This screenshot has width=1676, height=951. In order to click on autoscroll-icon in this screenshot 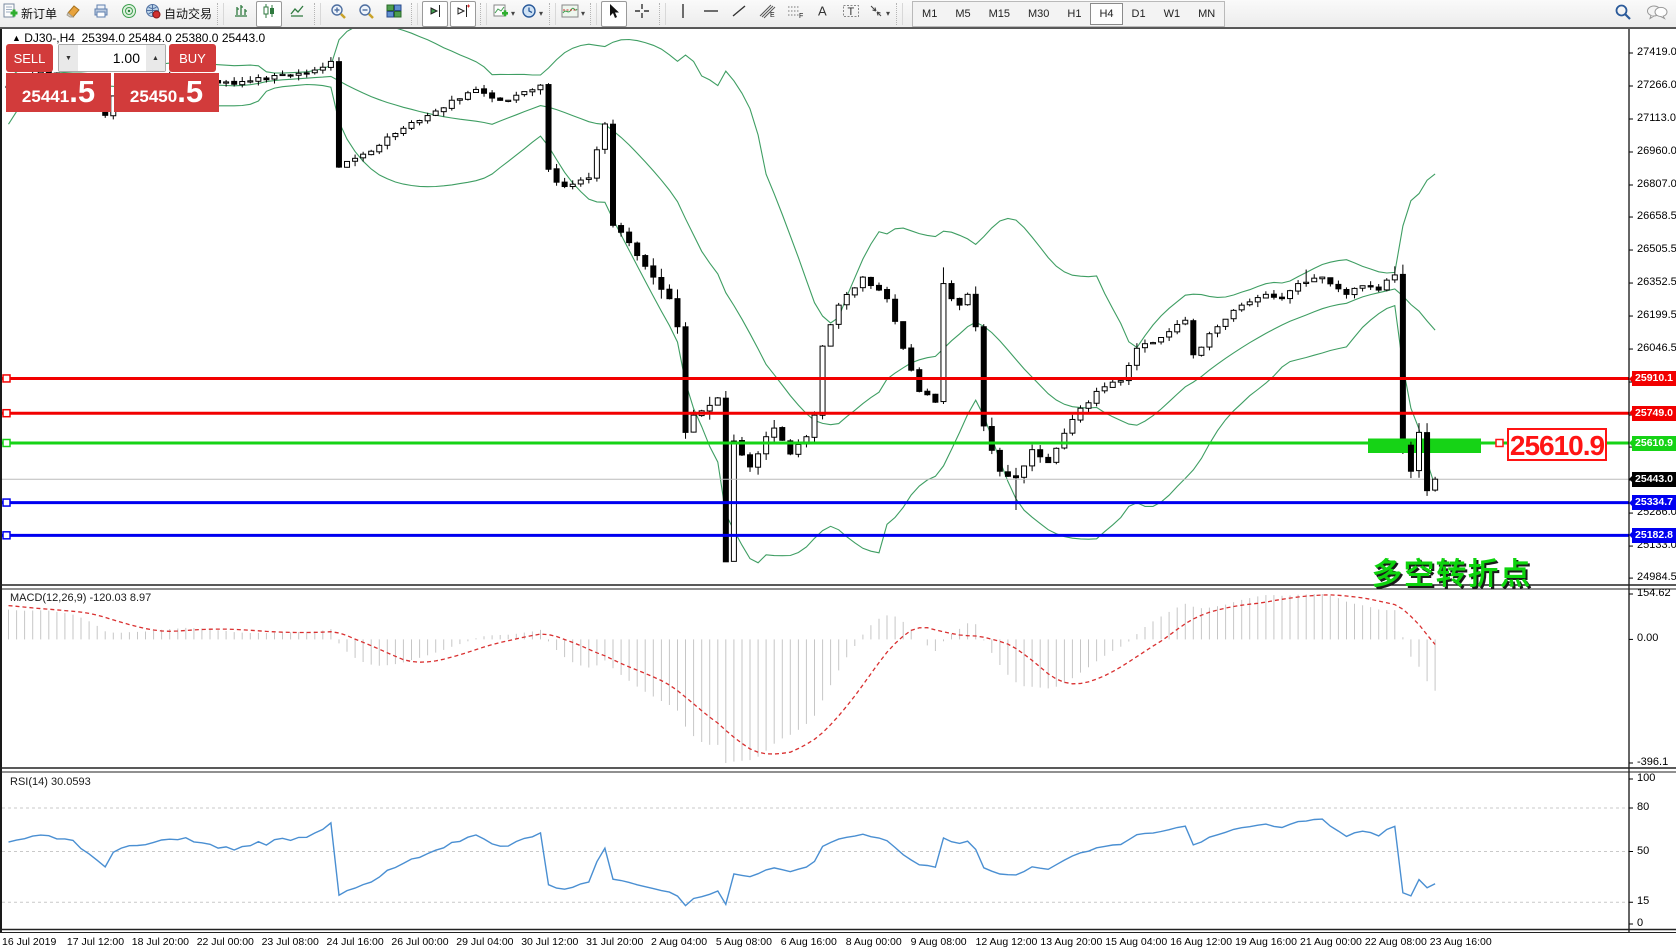, I will do `click(435, 13)`.